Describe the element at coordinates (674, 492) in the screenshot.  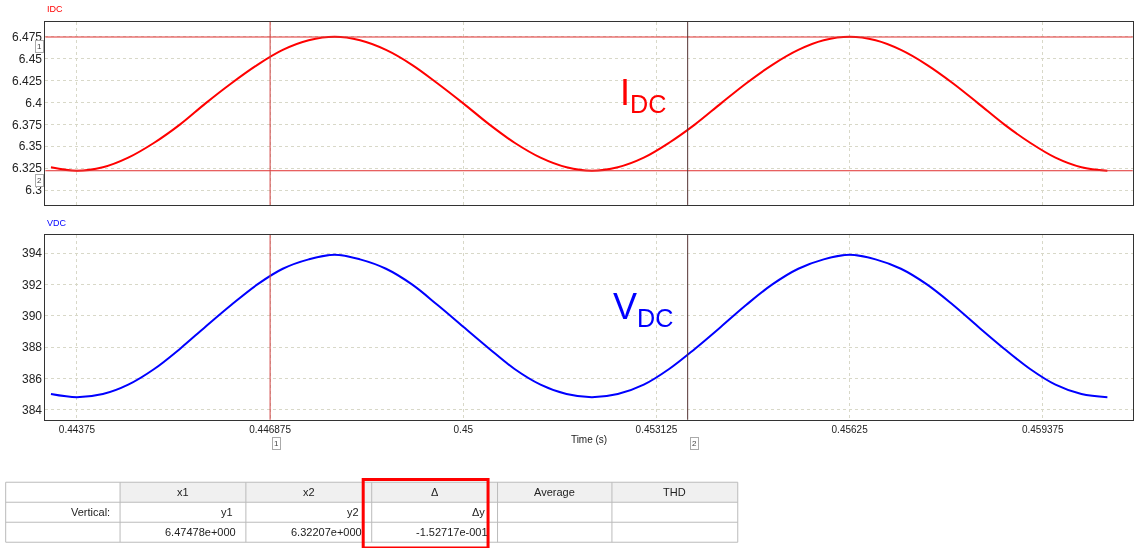
I see `text: THD` at that location.